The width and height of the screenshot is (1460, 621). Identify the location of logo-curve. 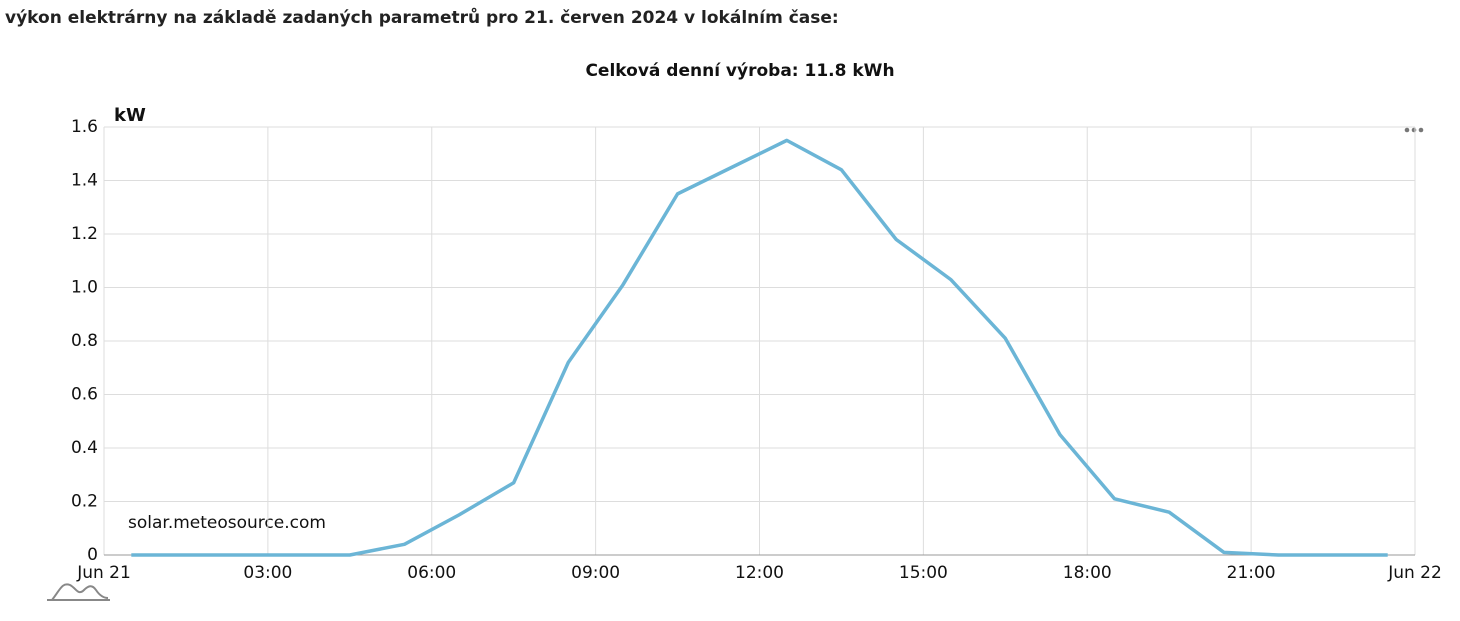
(80, 592).